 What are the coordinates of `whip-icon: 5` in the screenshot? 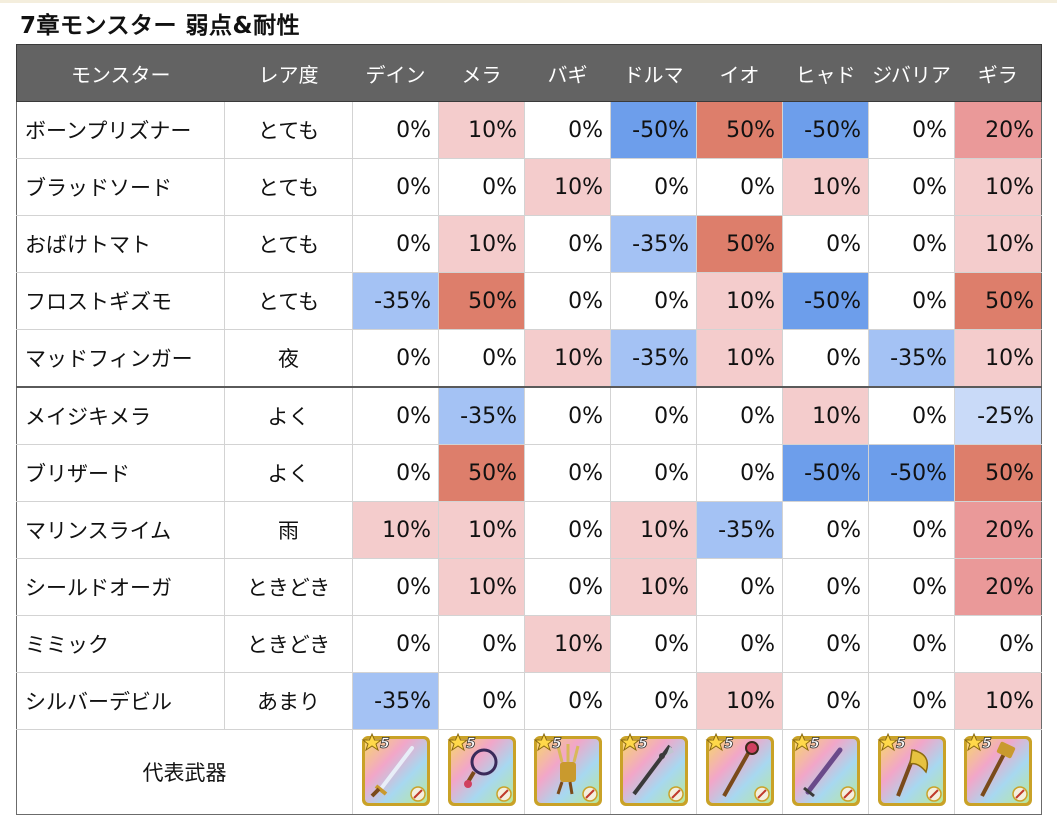 It's located at (482, 772).